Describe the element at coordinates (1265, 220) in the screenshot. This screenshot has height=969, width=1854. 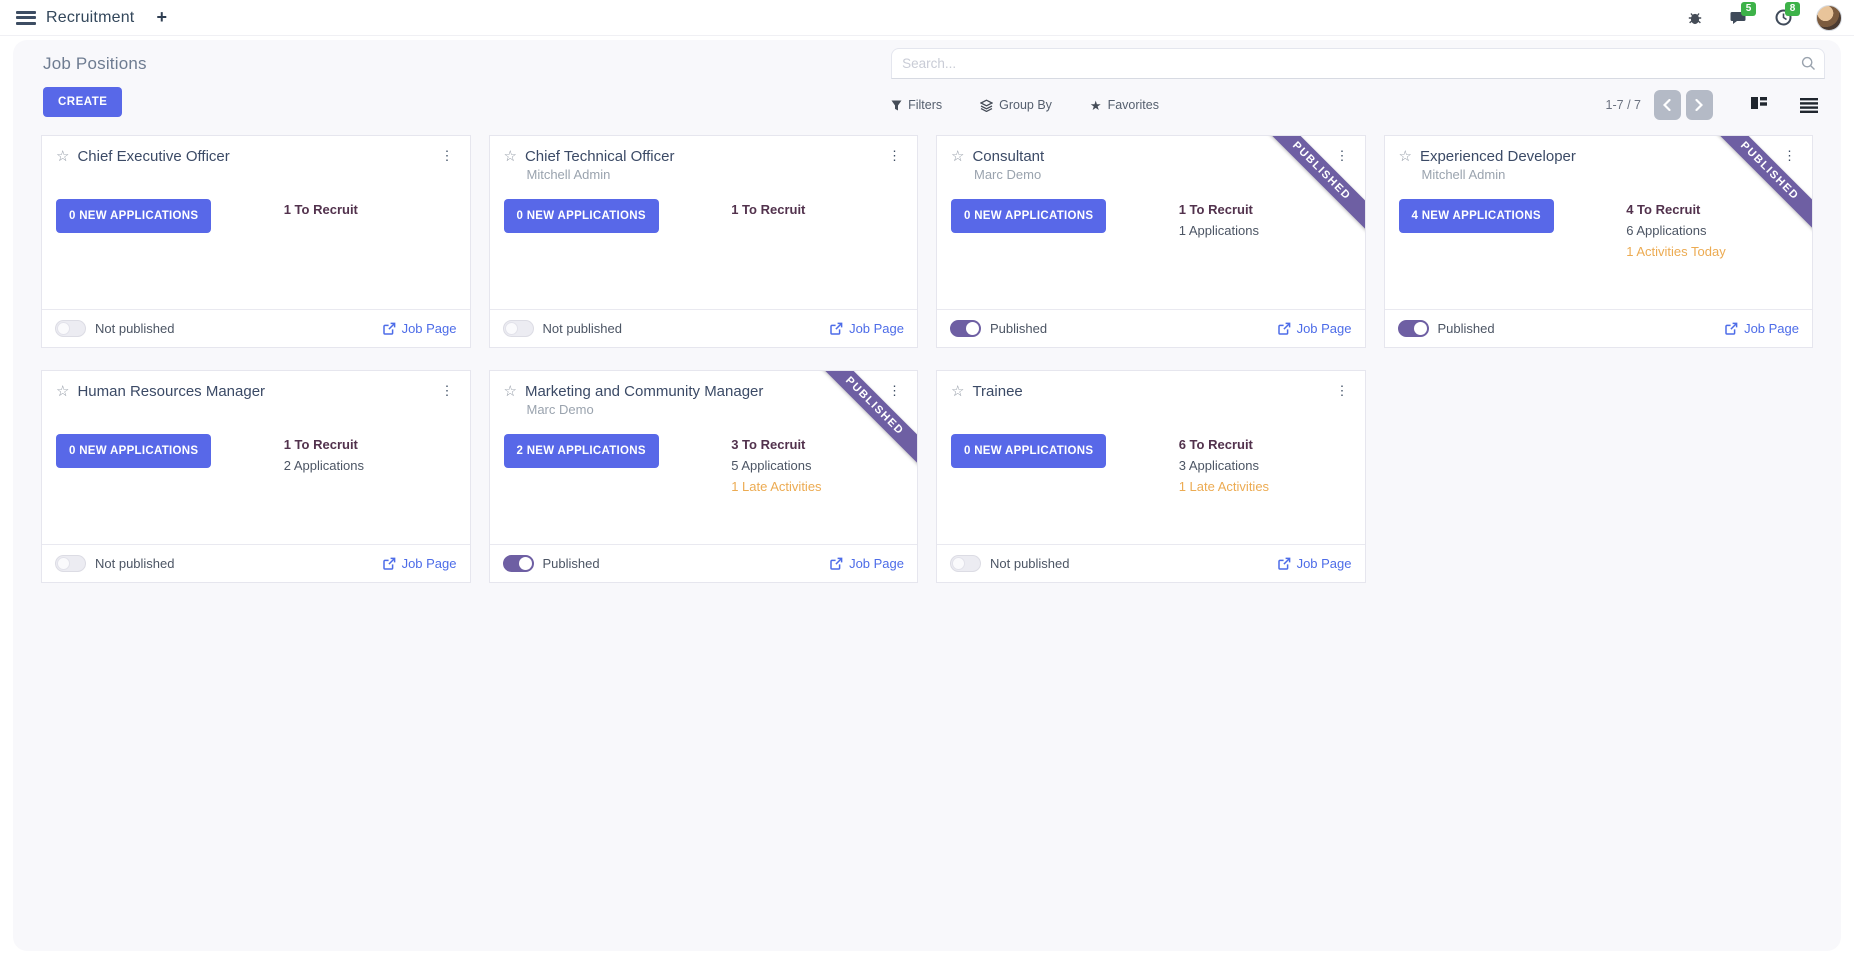
I see `job-stats: 1 To Recruit 1 Applications` at that location.